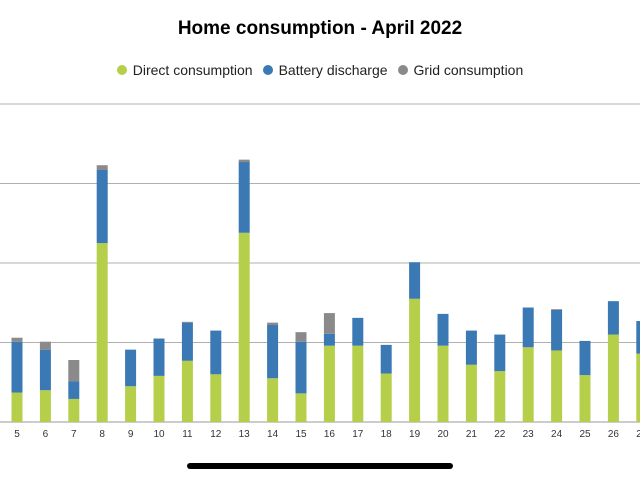 The image size is (640, 480). Describe the element at coordinates (17, 434) in the screenshot. I see `x-tick-label: 5` at that location.